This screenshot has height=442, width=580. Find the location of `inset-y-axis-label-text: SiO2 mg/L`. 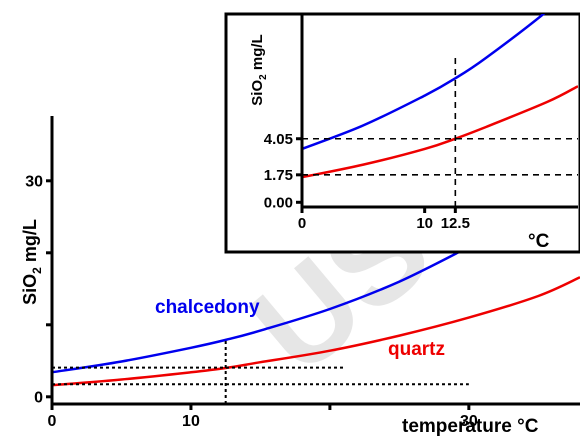

inset-y-axis-label-text: SiO2 mg/L is located at coordinates (259, 69).